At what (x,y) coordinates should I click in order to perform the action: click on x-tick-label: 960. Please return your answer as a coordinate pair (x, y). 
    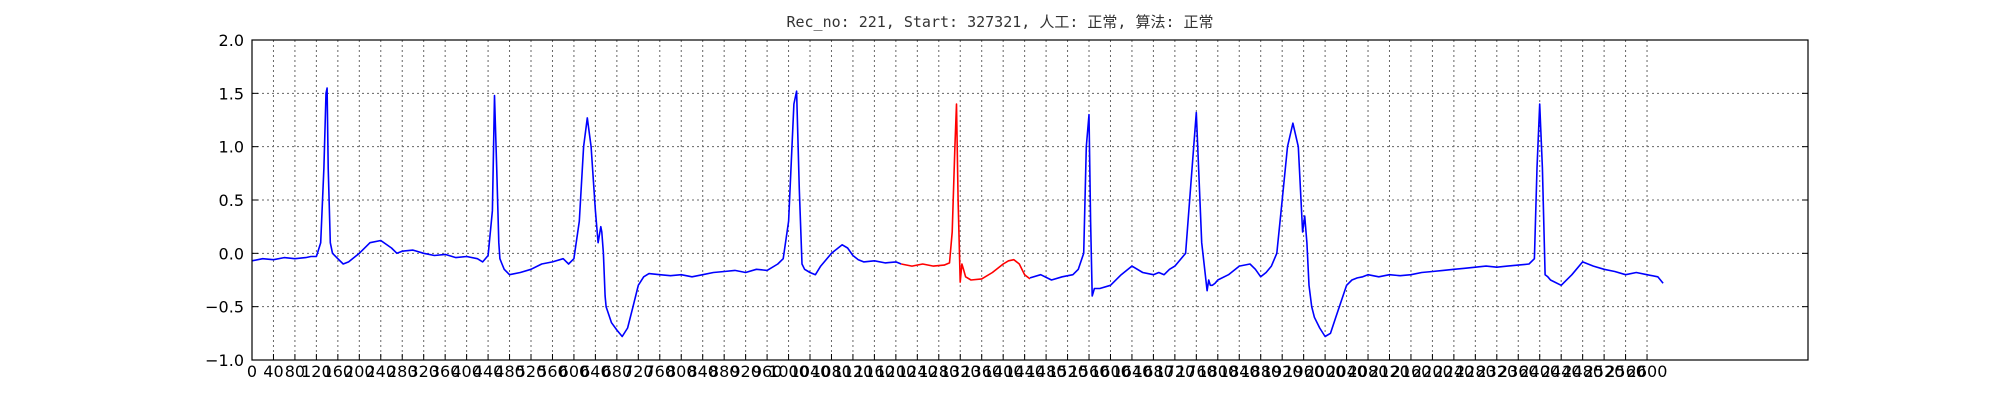
    Looking at the image, I should click on (767, 371).